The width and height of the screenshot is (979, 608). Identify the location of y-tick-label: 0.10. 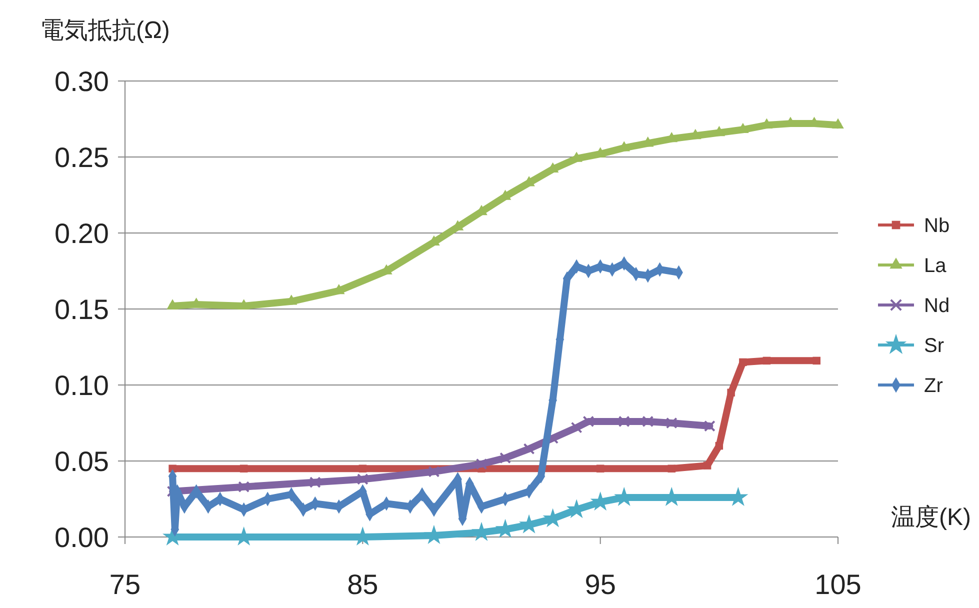
(81, 385).